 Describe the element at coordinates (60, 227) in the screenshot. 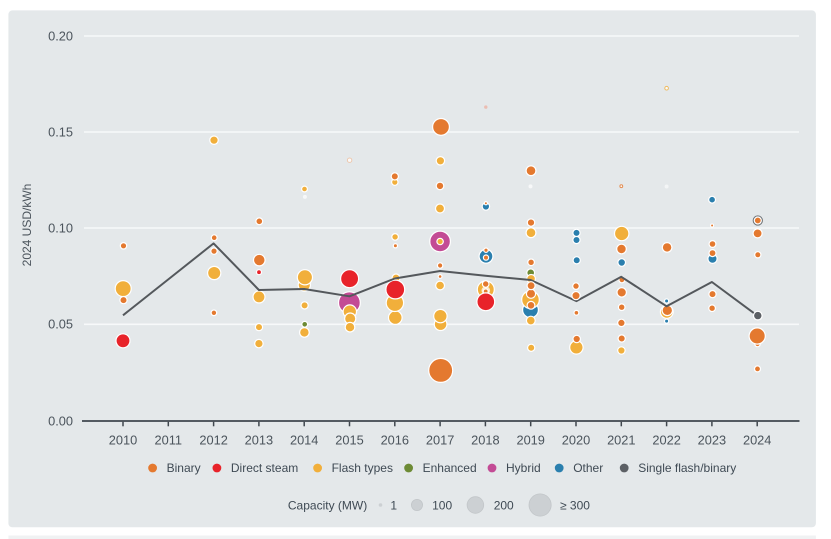

I see `svg-text: 0.10` at that location.